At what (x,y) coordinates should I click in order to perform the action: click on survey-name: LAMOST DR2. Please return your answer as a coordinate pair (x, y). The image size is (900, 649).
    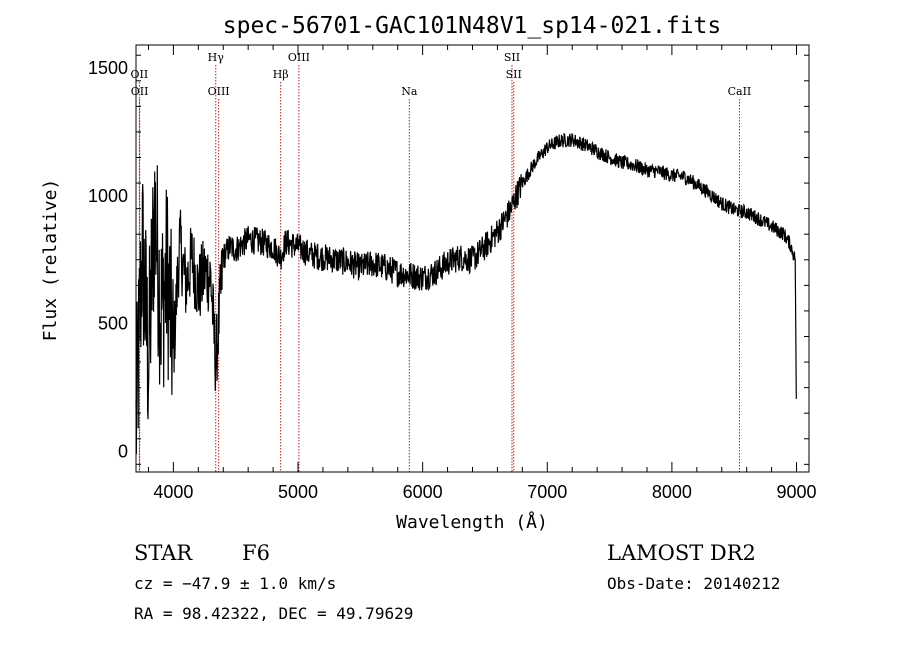
    Looking at the image, I should click on (681, 553).